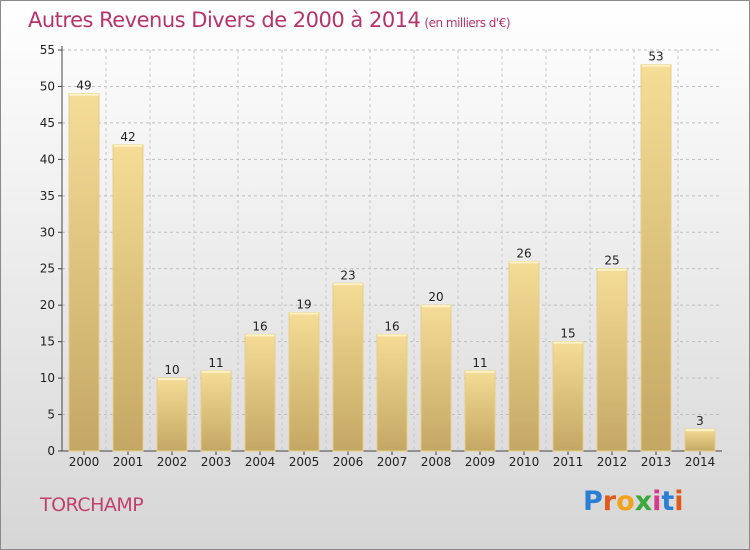 The height and width of the screenshot is (550, 750). I want to click on bar-2010, so click(524, 356).